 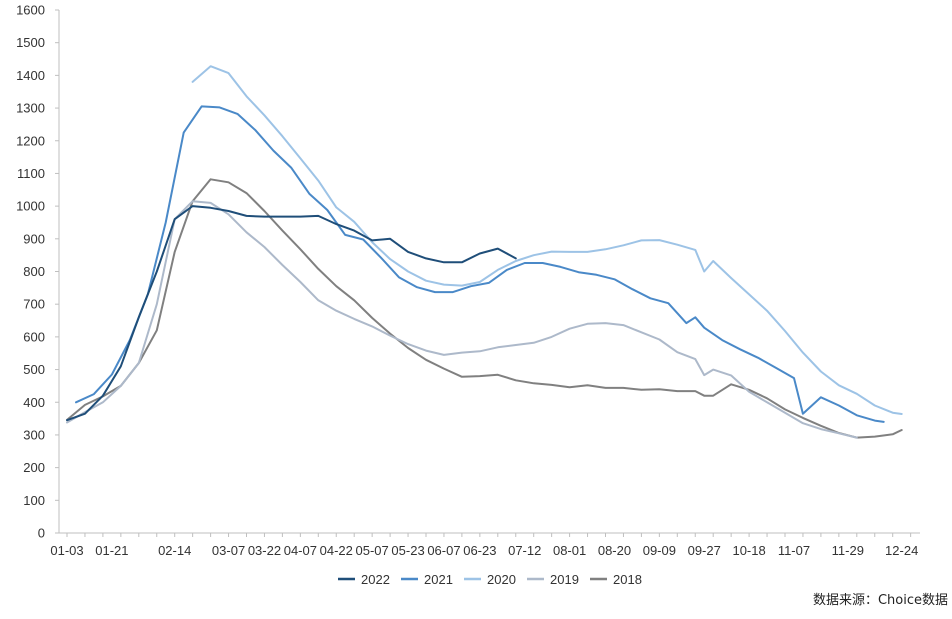 What do you see at coordinates (748, 550) in the screenshot?
I see `x-tick-label: 10-18` at bounding box center [748, 550].